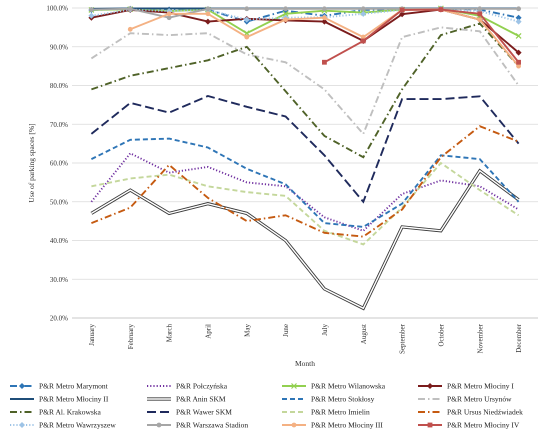 Image resolution: width=550 pixels, height=438 pixels. I want to click on x-tick-label: March, so click(170, 333).